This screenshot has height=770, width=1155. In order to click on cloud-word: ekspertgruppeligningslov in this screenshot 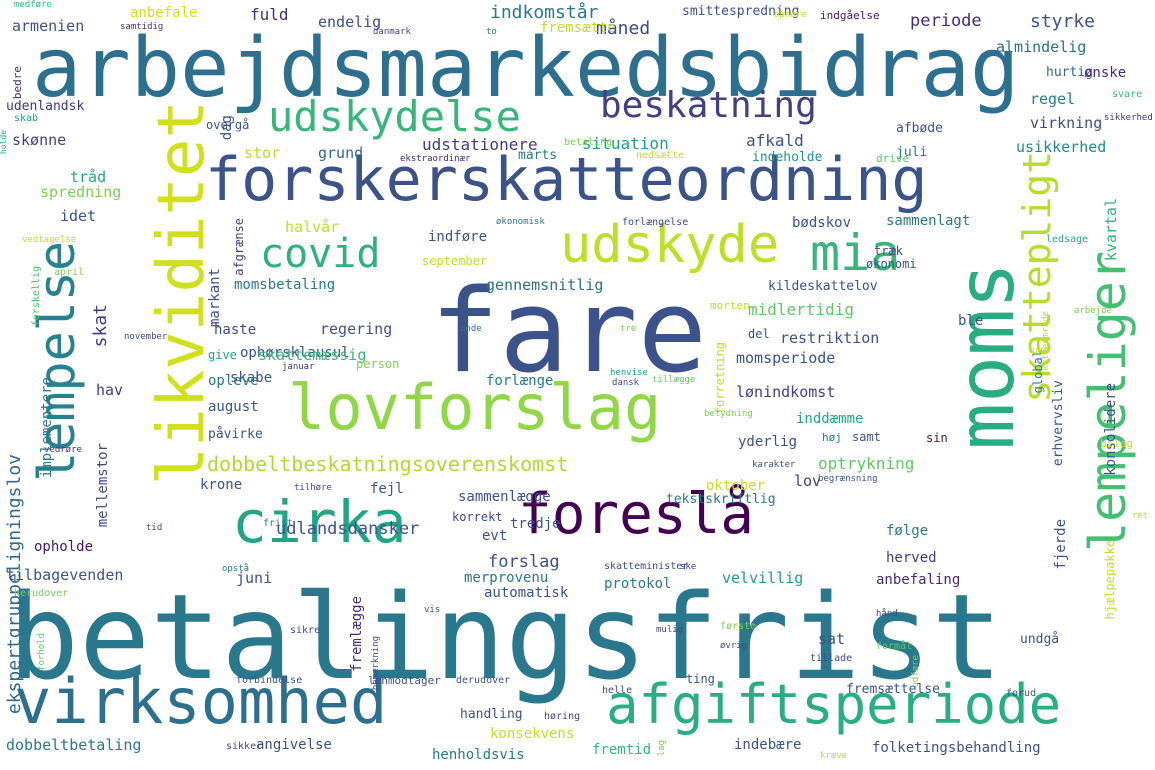, I will do `click(14, 584)`.